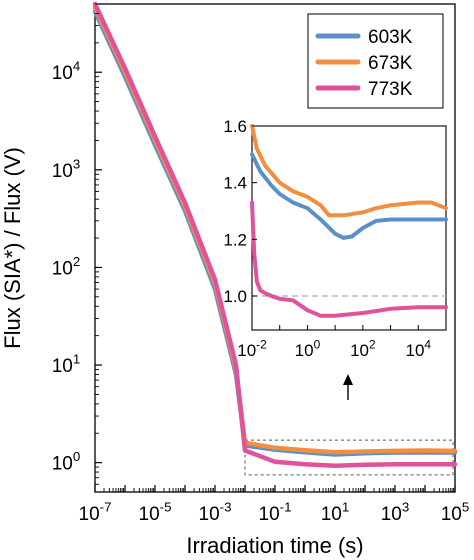 This screenshot has width=474, height=560. Describe the element at coordinates (274, 545) in the screenshot. I see `x-axis-label: Irradiation time (s)` at that location.